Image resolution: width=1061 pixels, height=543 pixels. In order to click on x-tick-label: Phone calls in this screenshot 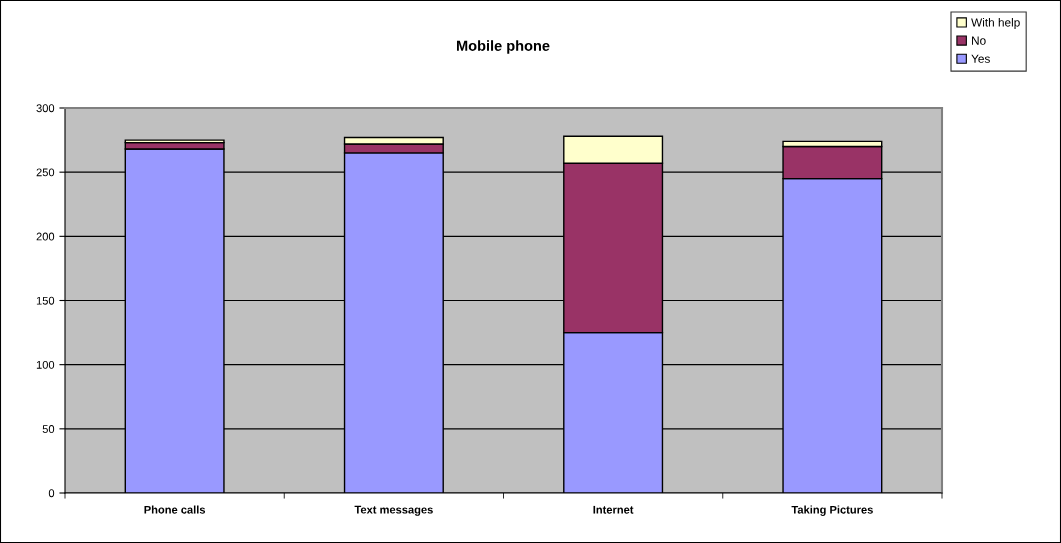, I will do `click(175, 509)`.